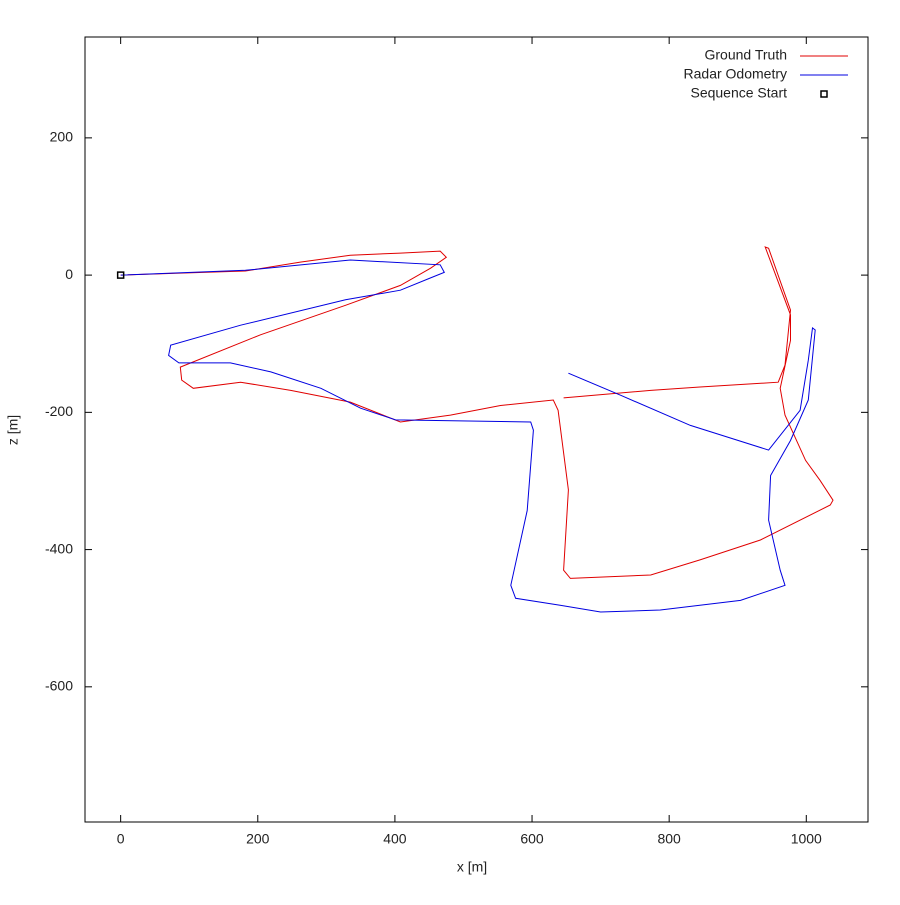  What do you see at coordinates (669, 839) in the screenshot?
I see `x-tick-label: 800` at bounding box center [669, 839].